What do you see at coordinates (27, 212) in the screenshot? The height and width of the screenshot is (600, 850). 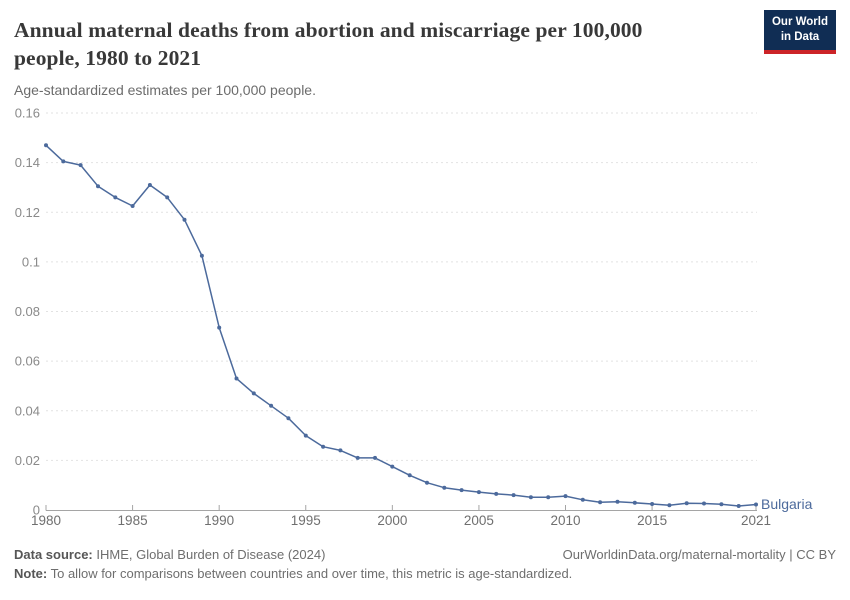 I see `y-axis-label: 0.12` at bounding box center [27, 212].